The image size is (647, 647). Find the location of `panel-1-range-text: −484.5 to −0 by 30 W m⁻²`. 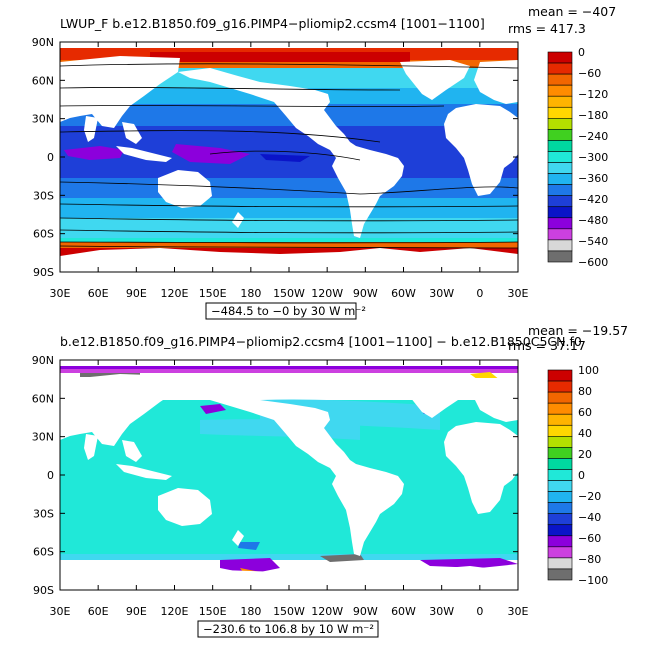

panel-1-range-text: −484.5 to −0 by 30 W m⁻² is located at coordinates (288, 311).